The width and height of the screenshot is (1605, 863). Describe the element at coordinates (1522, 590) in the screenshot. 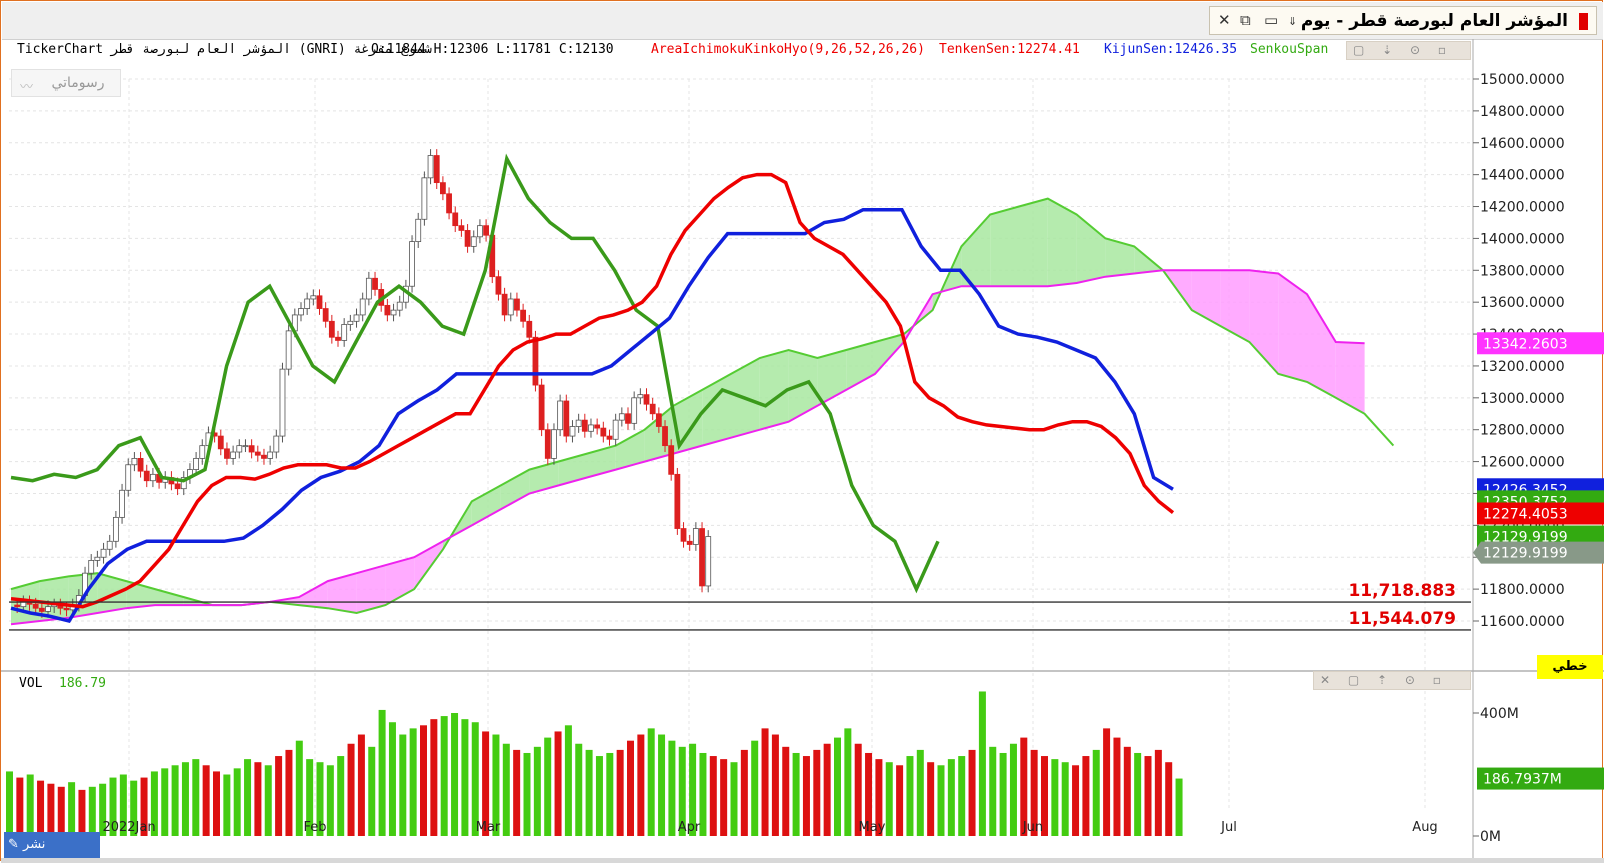

I see `y-tick-label: 11800.0000` at that location.